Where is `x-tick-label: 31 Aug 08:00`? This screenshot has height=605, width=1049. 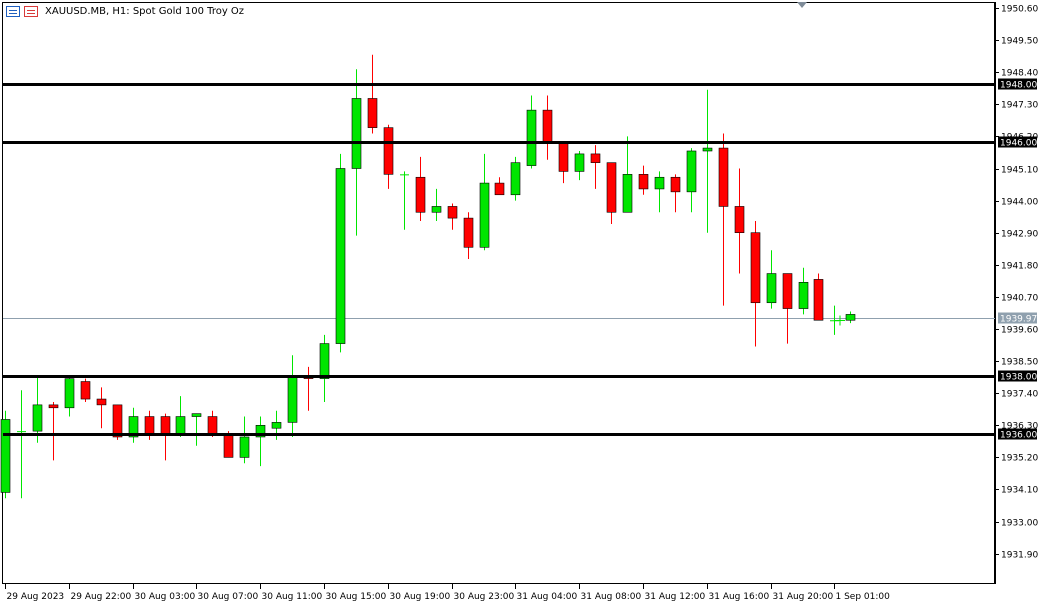 x-tick-label: 31 Aug 08:00 is located at coordinates (611, 597).